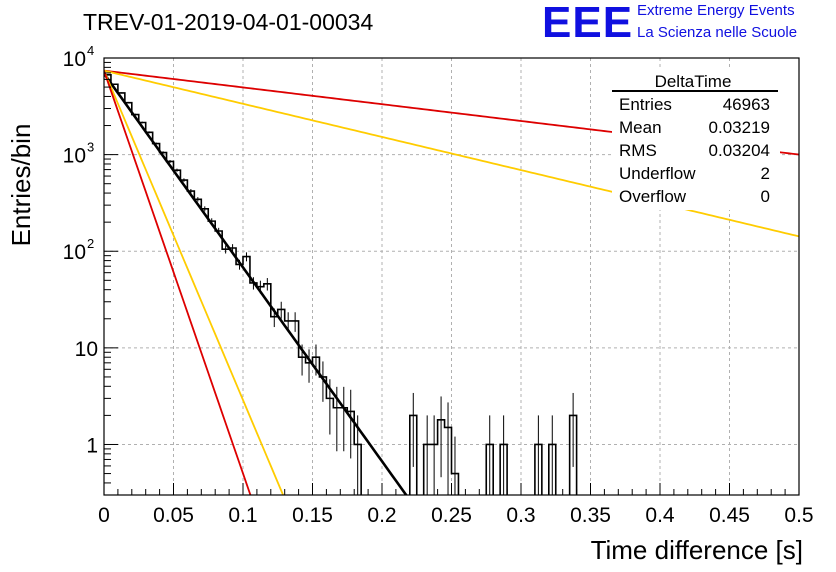 Image resolution: width=836 pixels, height=572 pixels. I want to click on stats-value: 46963, so click(746, 104).